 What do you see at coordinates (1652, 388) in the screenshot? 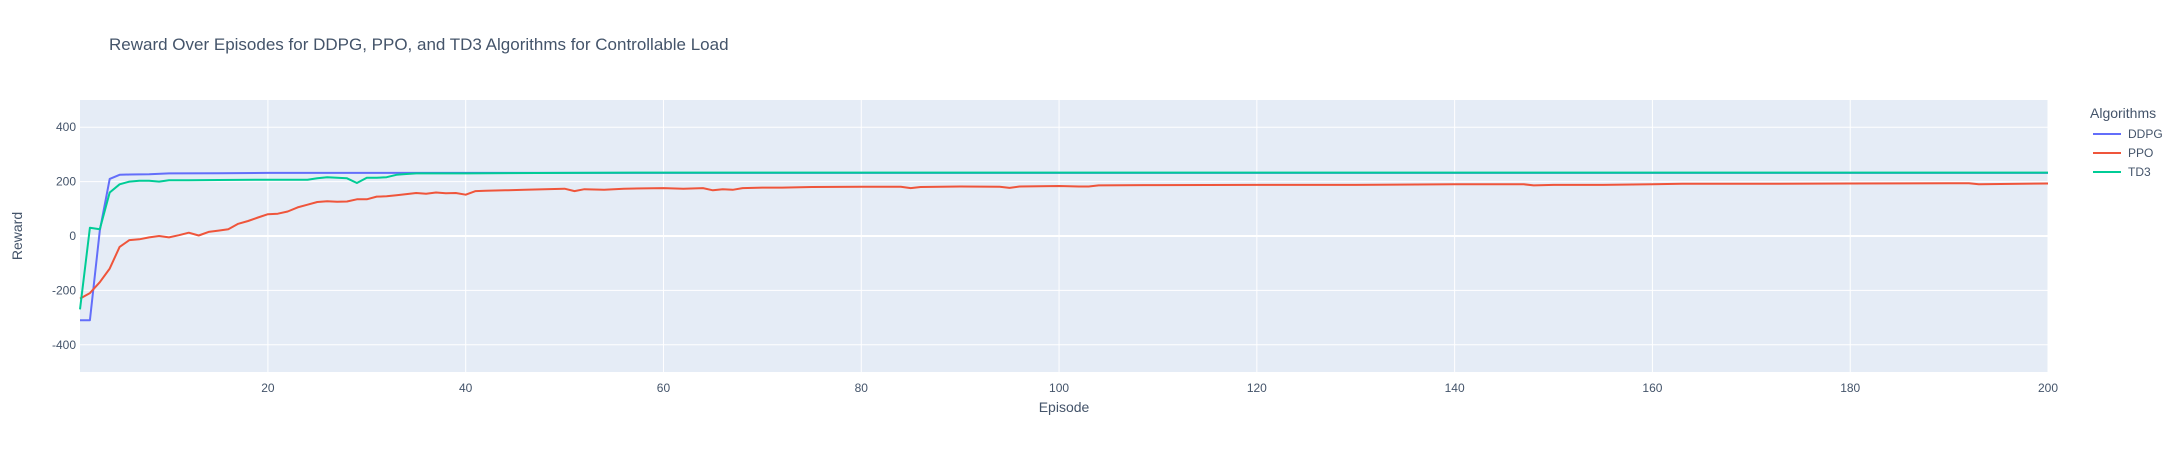
I see `x-tick-label: 160` at bounding box center [1652, 388].